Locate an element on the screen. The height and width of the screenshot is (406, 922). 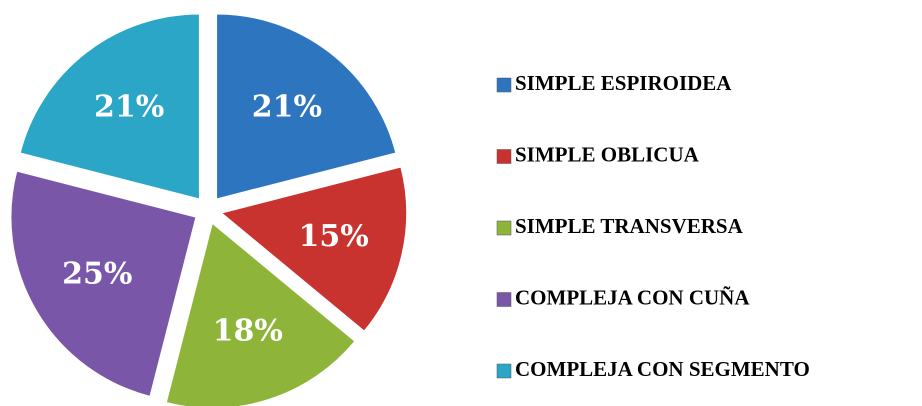
legend-label: SIMPLE TRANSVERSA is located at coordinates (629, 226).